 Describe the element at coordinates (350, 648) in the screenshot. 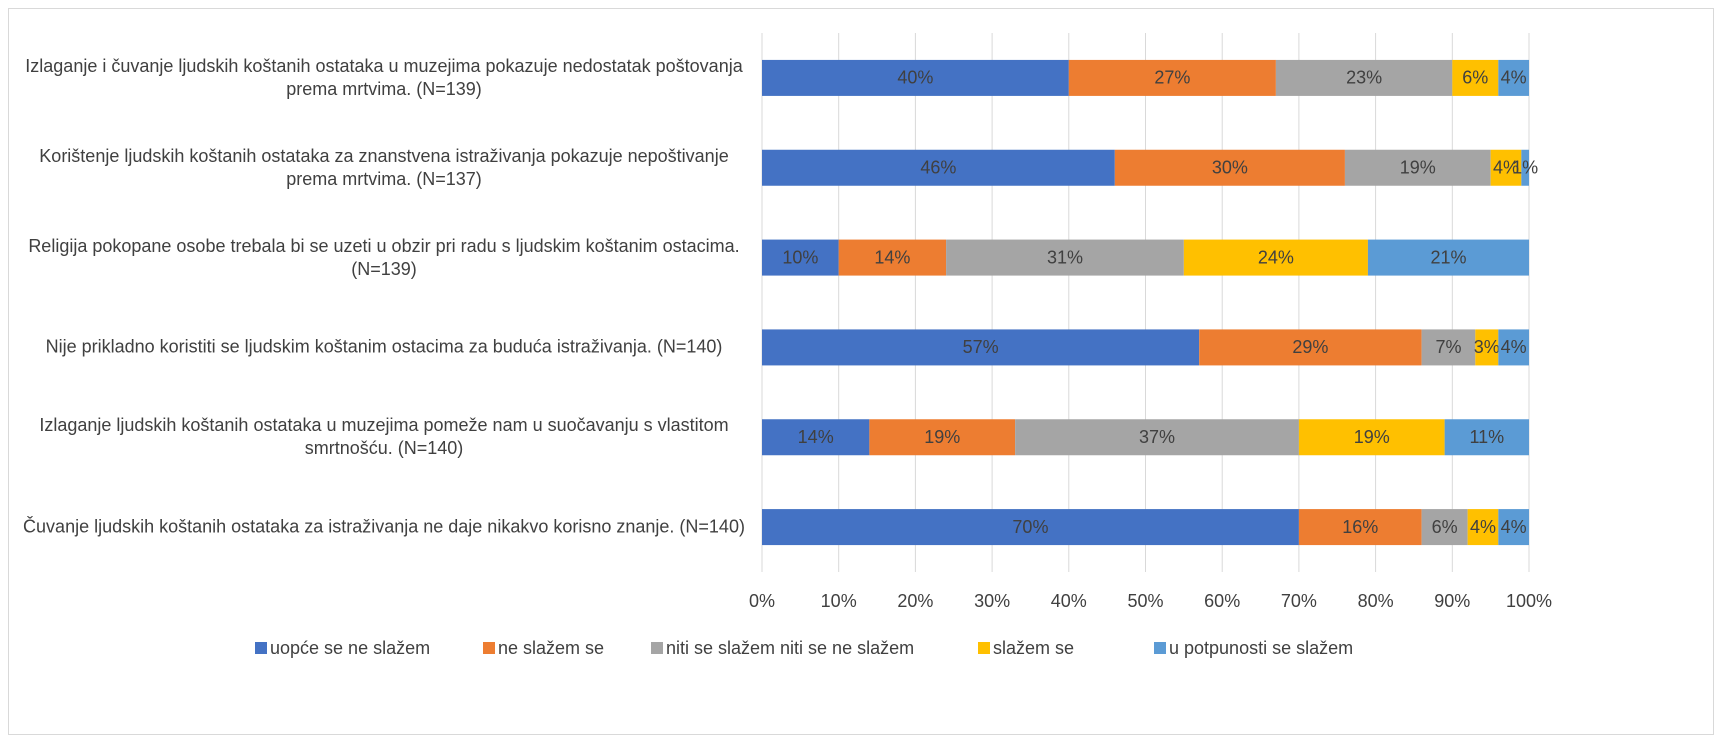

I see `legend-label: uopće se ne slažem` at that location.